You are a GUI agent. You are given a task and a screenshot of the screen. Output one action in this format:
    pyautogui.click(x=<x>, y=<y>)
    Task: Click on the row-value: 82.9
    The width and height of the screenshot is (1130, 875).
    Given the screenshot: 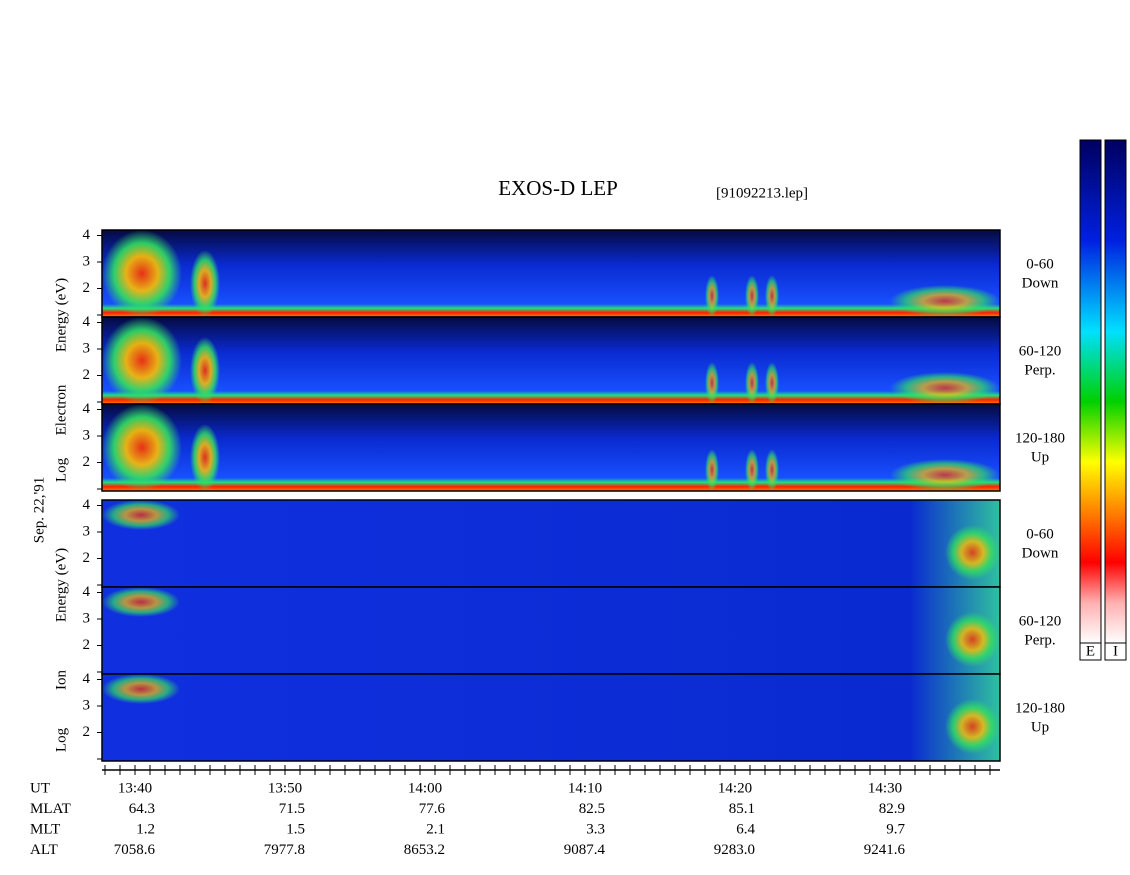 What is the action you would take?
    pyautogui.click(x=892, y=809)
    